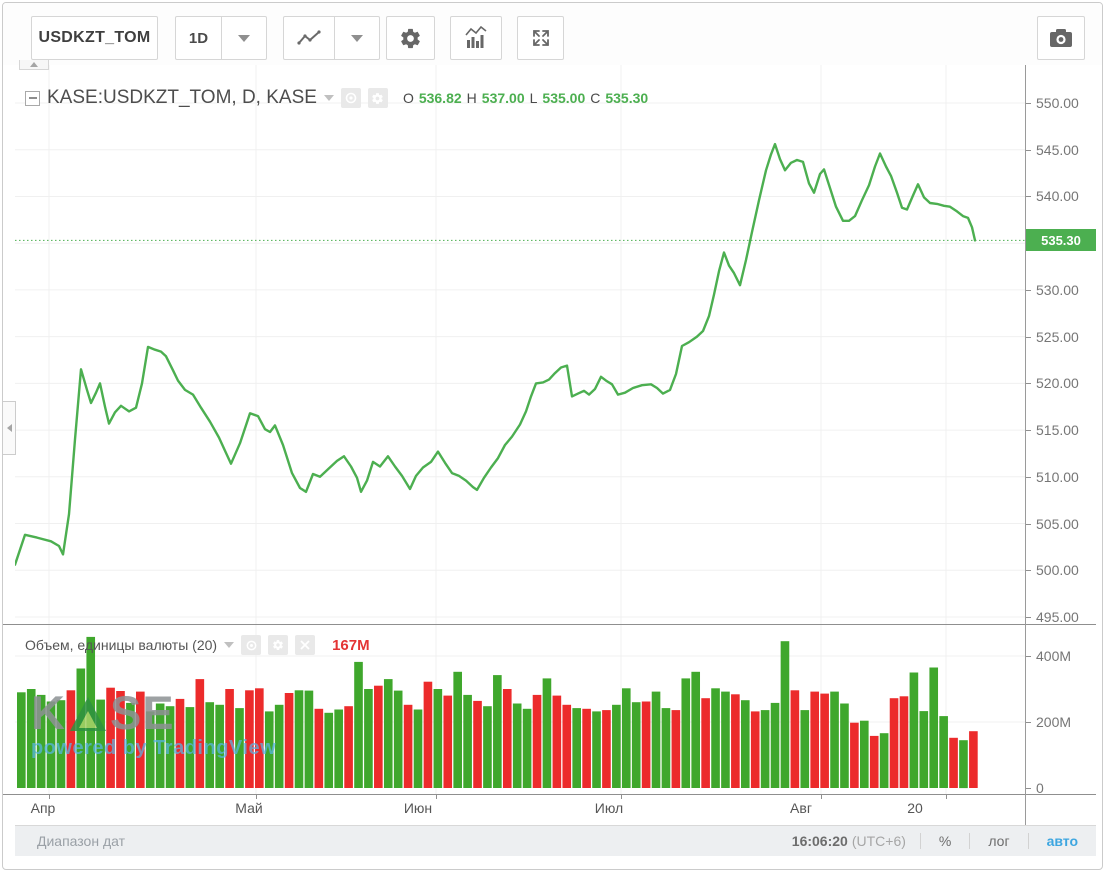 This screenshot has width=1105, height=872. I want to click on percent-scale-button: %, so click(945, 841).